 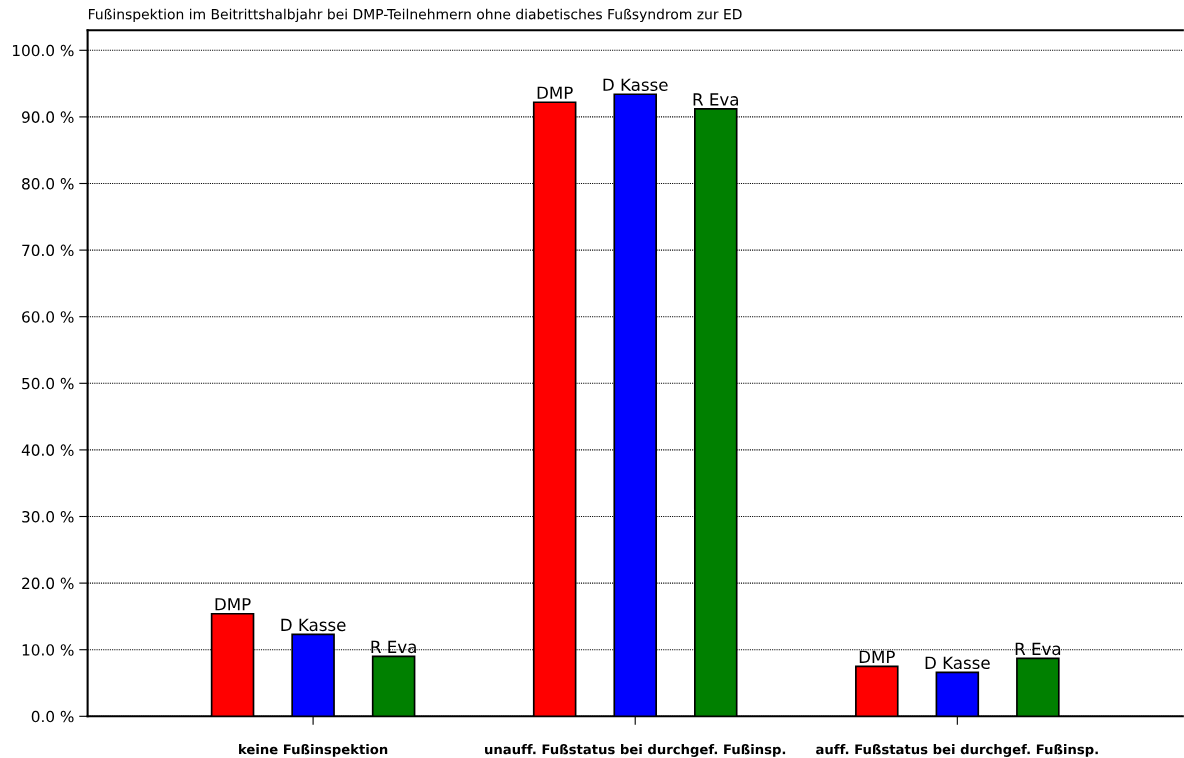 I want to click on x-tick-label: auff. Fußstatus bei durchgef. Fußinsp., so click(x=957, y=750).